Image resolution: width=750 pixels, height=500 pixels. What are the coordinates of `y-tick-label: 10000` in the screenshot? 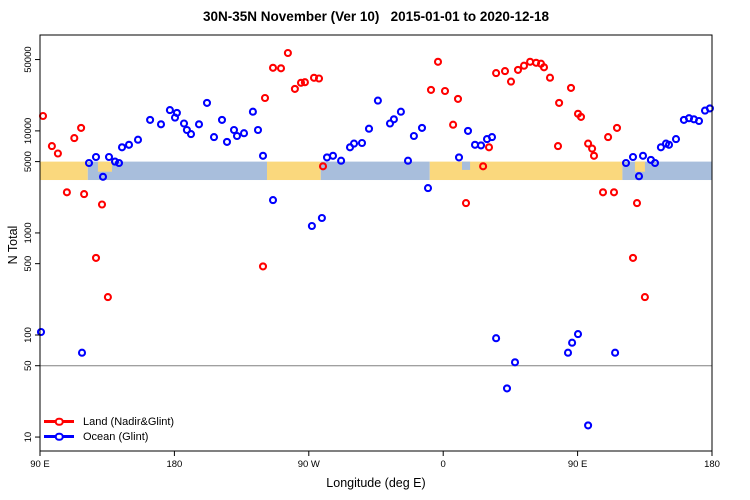 It's located at (28, 131).